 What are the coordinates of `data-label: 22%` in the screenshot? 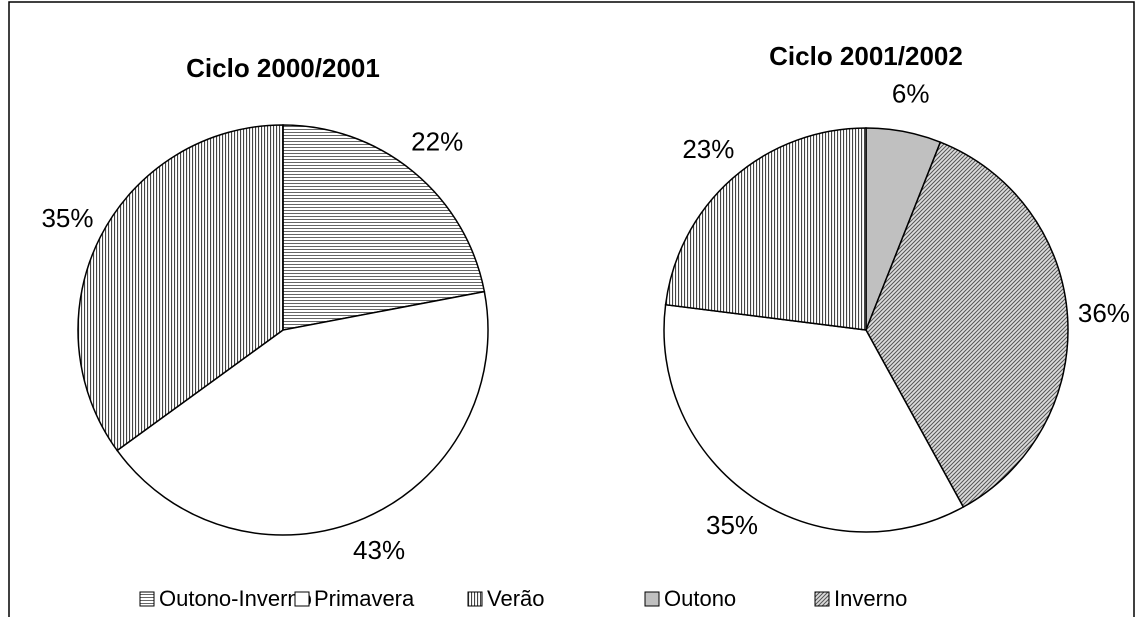 It's located at (437, 141).